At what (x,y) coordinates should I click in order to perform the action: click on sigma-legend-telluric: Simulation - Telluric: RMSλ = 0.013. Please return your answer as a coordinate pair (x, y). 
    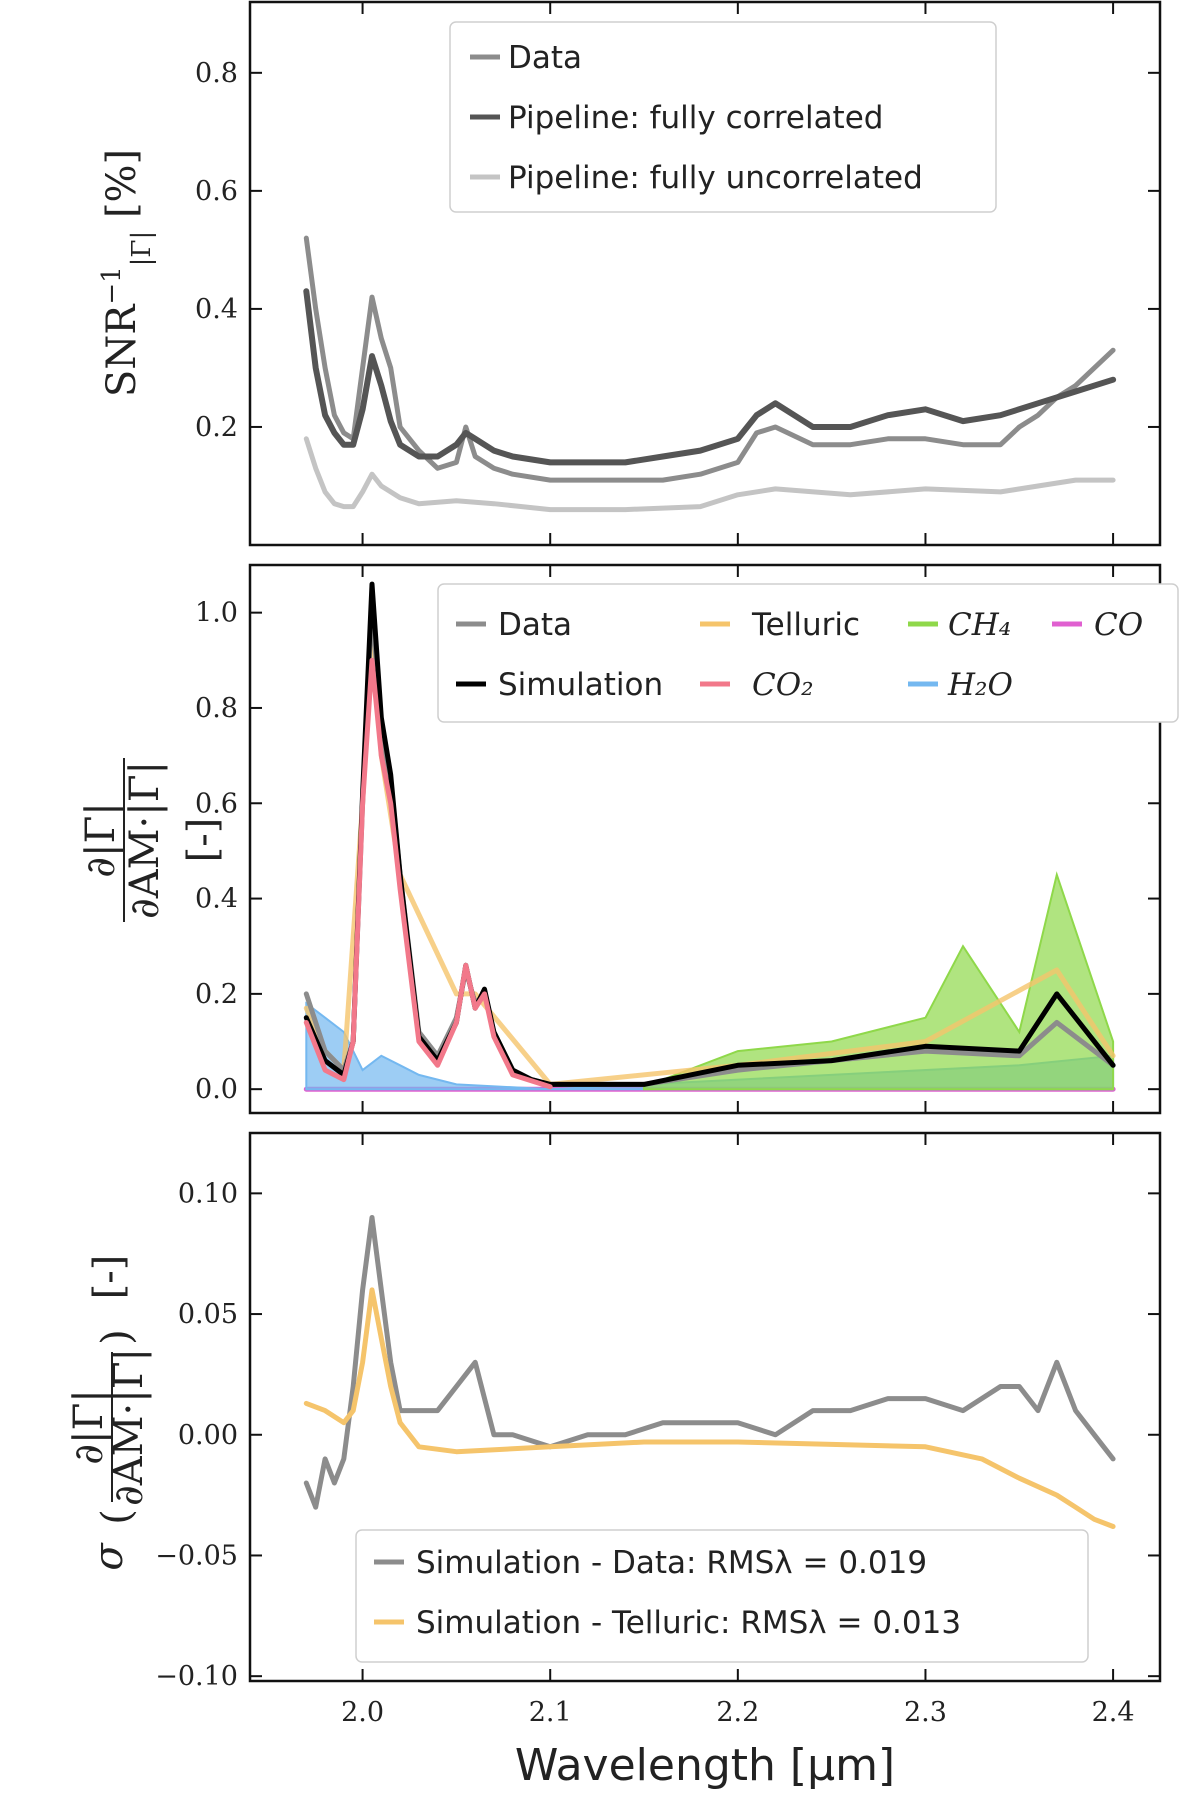
    Looking at the image, I should click on (688, 1623).